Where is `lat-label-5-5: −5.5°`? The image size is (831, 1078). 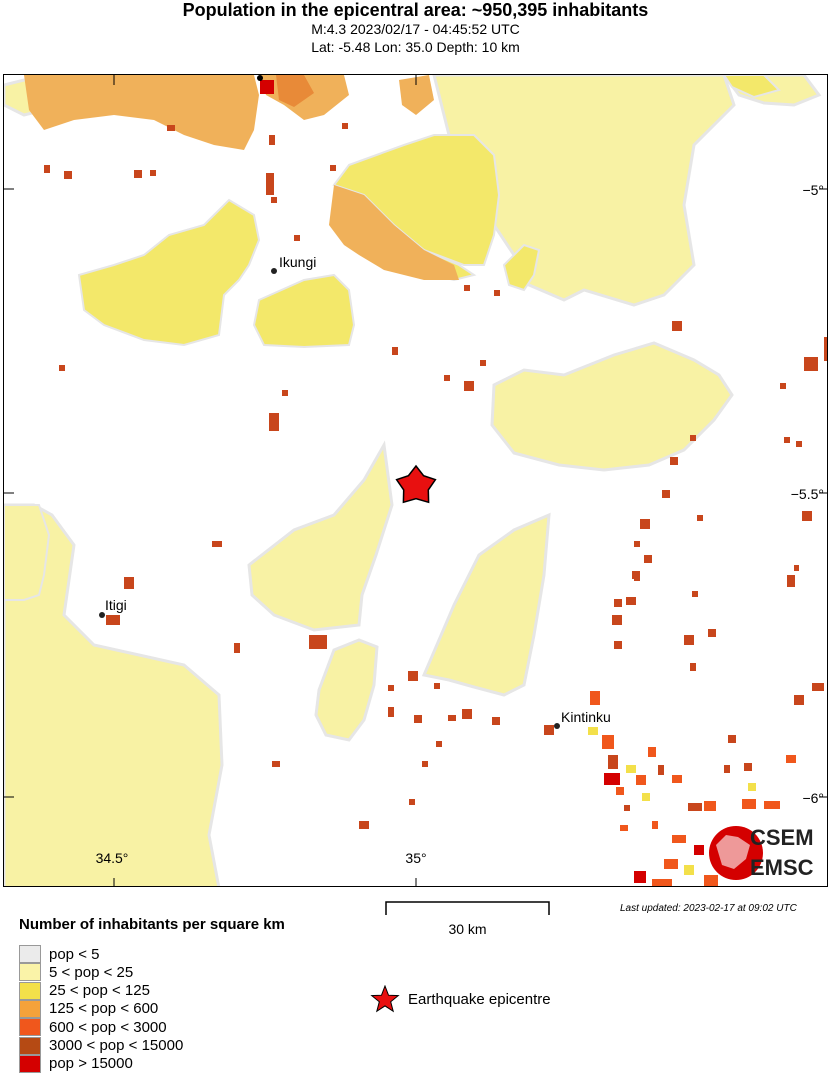 lat-label-5-5: −5.5° is located at coordinates (807, 494).